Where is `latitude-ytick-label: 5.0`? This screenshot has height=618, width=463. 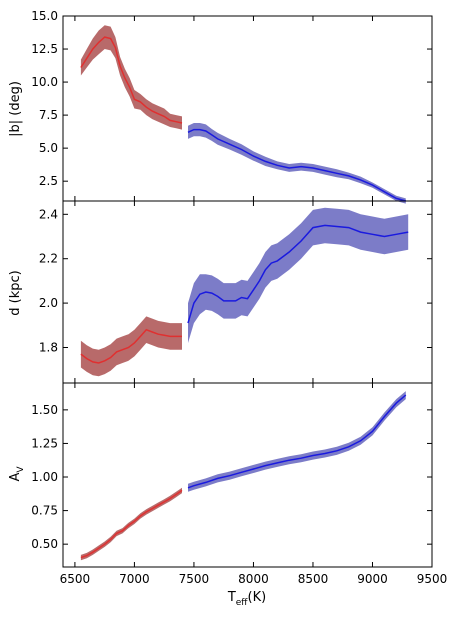
latitude-ytick-label: 5.0 is located at coordinates (48, 148).